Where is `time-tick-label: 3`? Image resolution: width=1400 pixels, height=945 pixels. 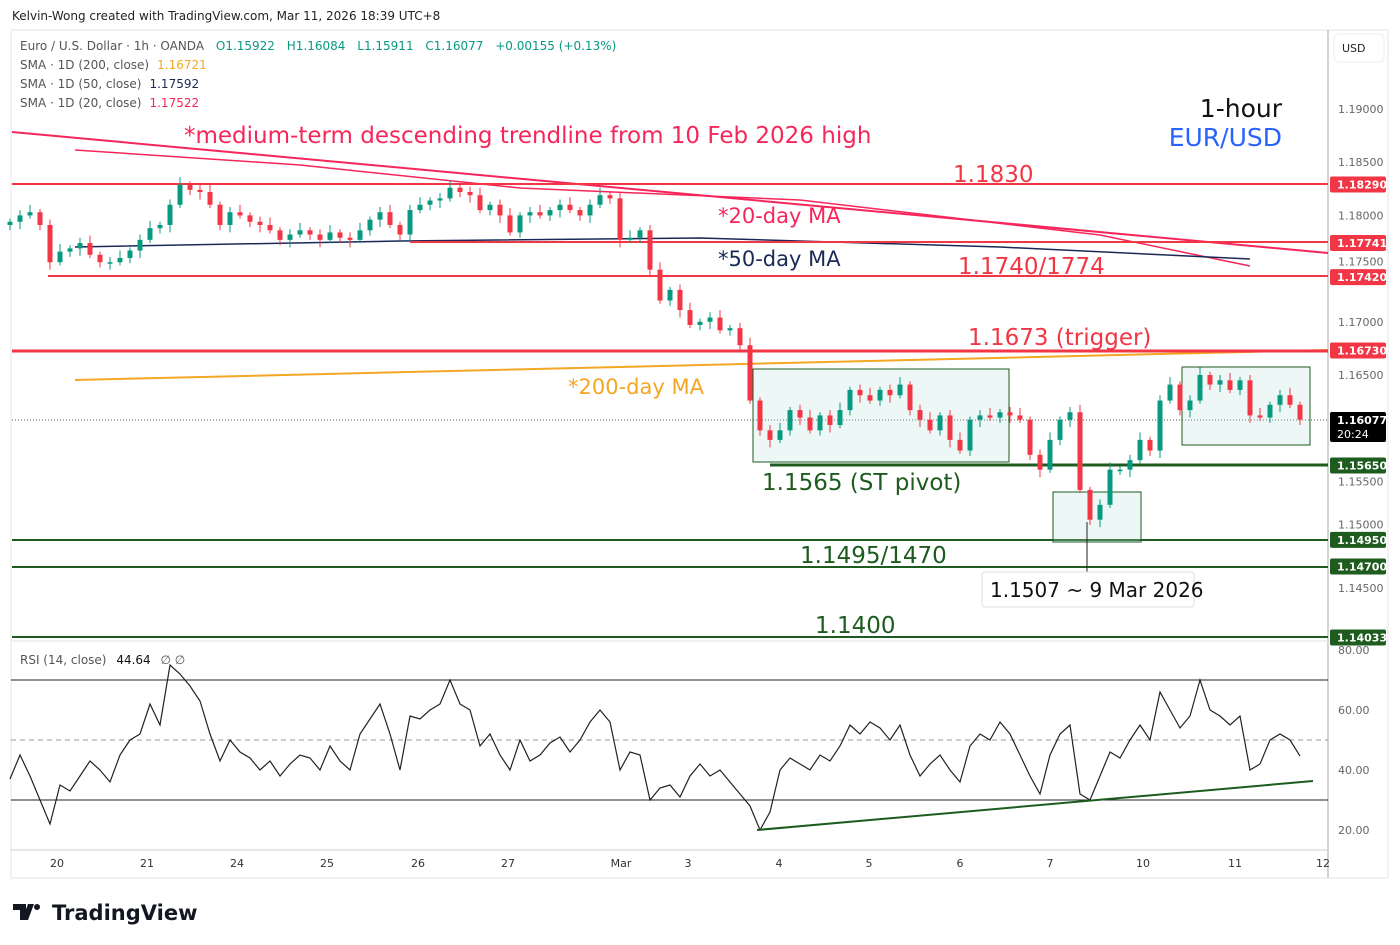 time-tick-label: 3 is located at coordinates (688, 863).